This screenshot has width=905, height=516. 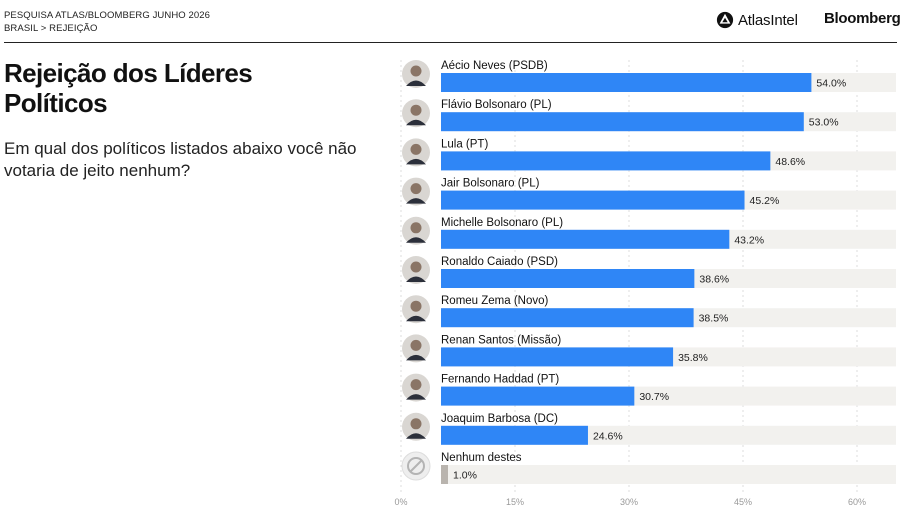 I want to click on bloomberg-logo: Bloomberg, so click(x=862, y=18).